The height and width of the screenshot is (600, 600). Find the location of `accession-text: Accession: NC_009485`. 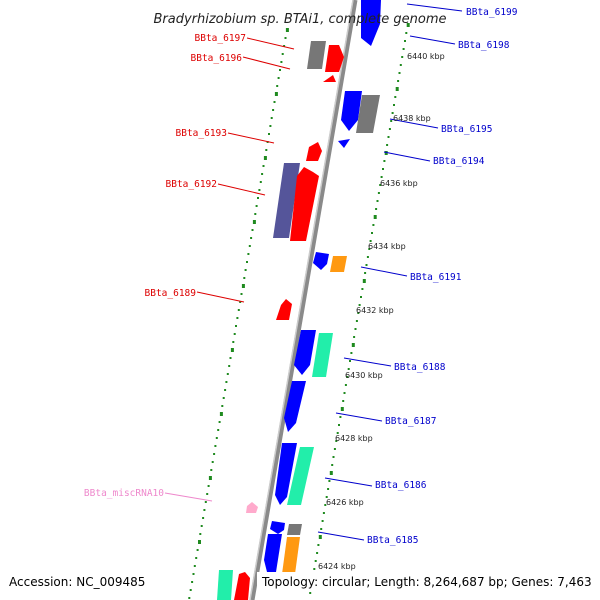

accession-text: Accession: NC_009485 is located at coordinates (77, 582).